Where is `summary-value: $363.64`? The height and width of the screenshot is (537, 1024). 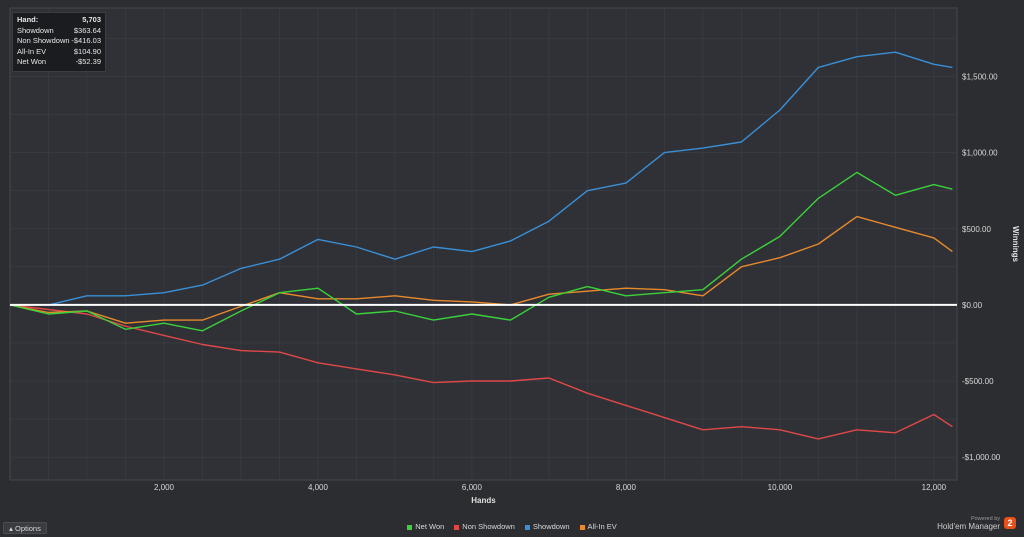 summary-value: $363.64 is located at coordinates (87, 30).